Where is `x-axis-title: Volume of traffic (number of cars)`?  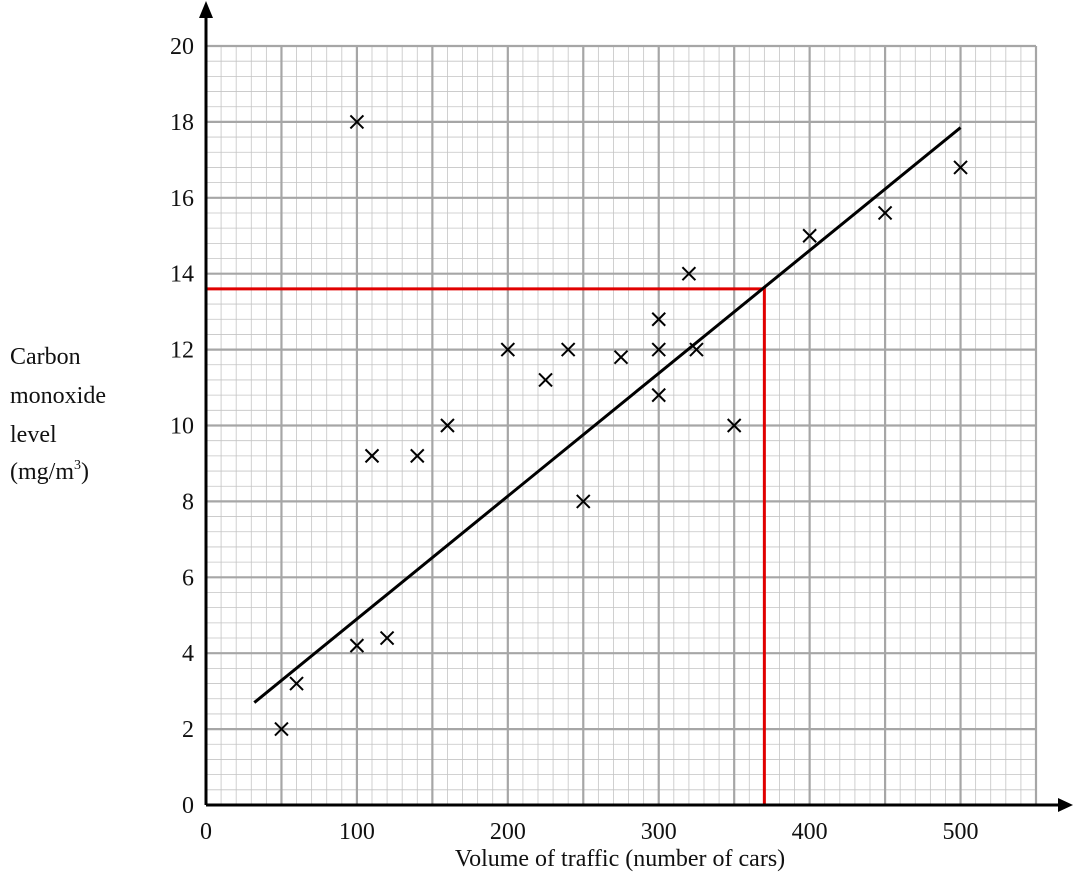 x-axis-title: Volume of traffic (number of cars) is located at coordinates (620, 859).